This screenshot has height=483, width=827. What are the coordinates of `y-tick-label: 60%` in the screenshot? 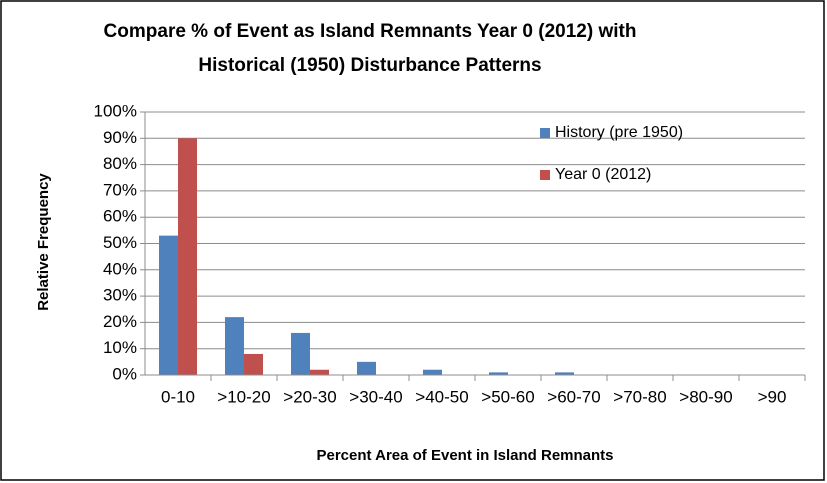 It's located at (120, 216).